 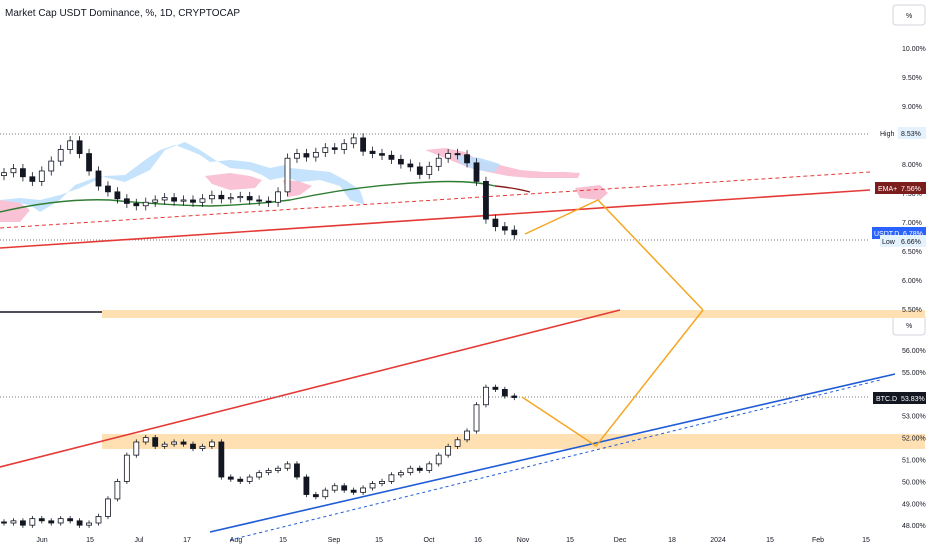 I want to click on top-unit-label: %, so click(x=909, y=16).